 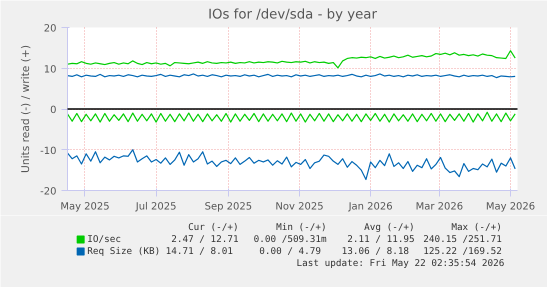 What do you see at coordinates (228, 207) in the screenshot?
I see `x-tick-label: Sep 2025` at bounding box center [228, 207].